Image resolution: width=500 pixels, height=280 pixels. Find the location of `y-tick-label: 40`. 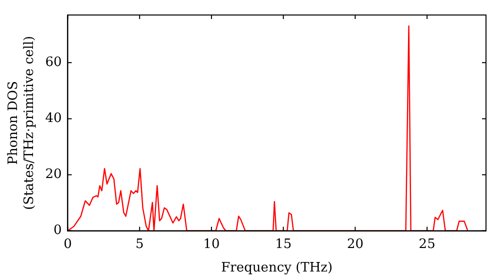

y-tick-label: 40 is located at coordinates (53, 118).